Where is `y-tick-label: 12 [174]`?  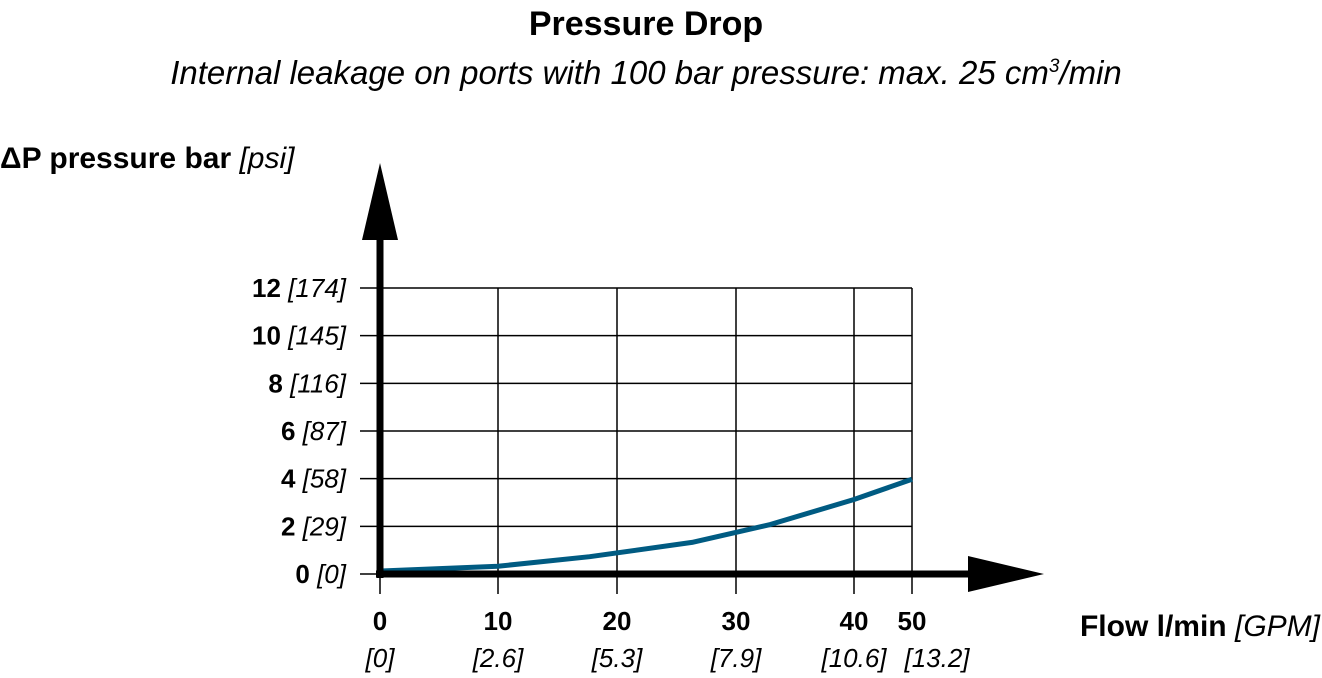
y-tick-label: 12 [174] is located at coordinates (299, 288).